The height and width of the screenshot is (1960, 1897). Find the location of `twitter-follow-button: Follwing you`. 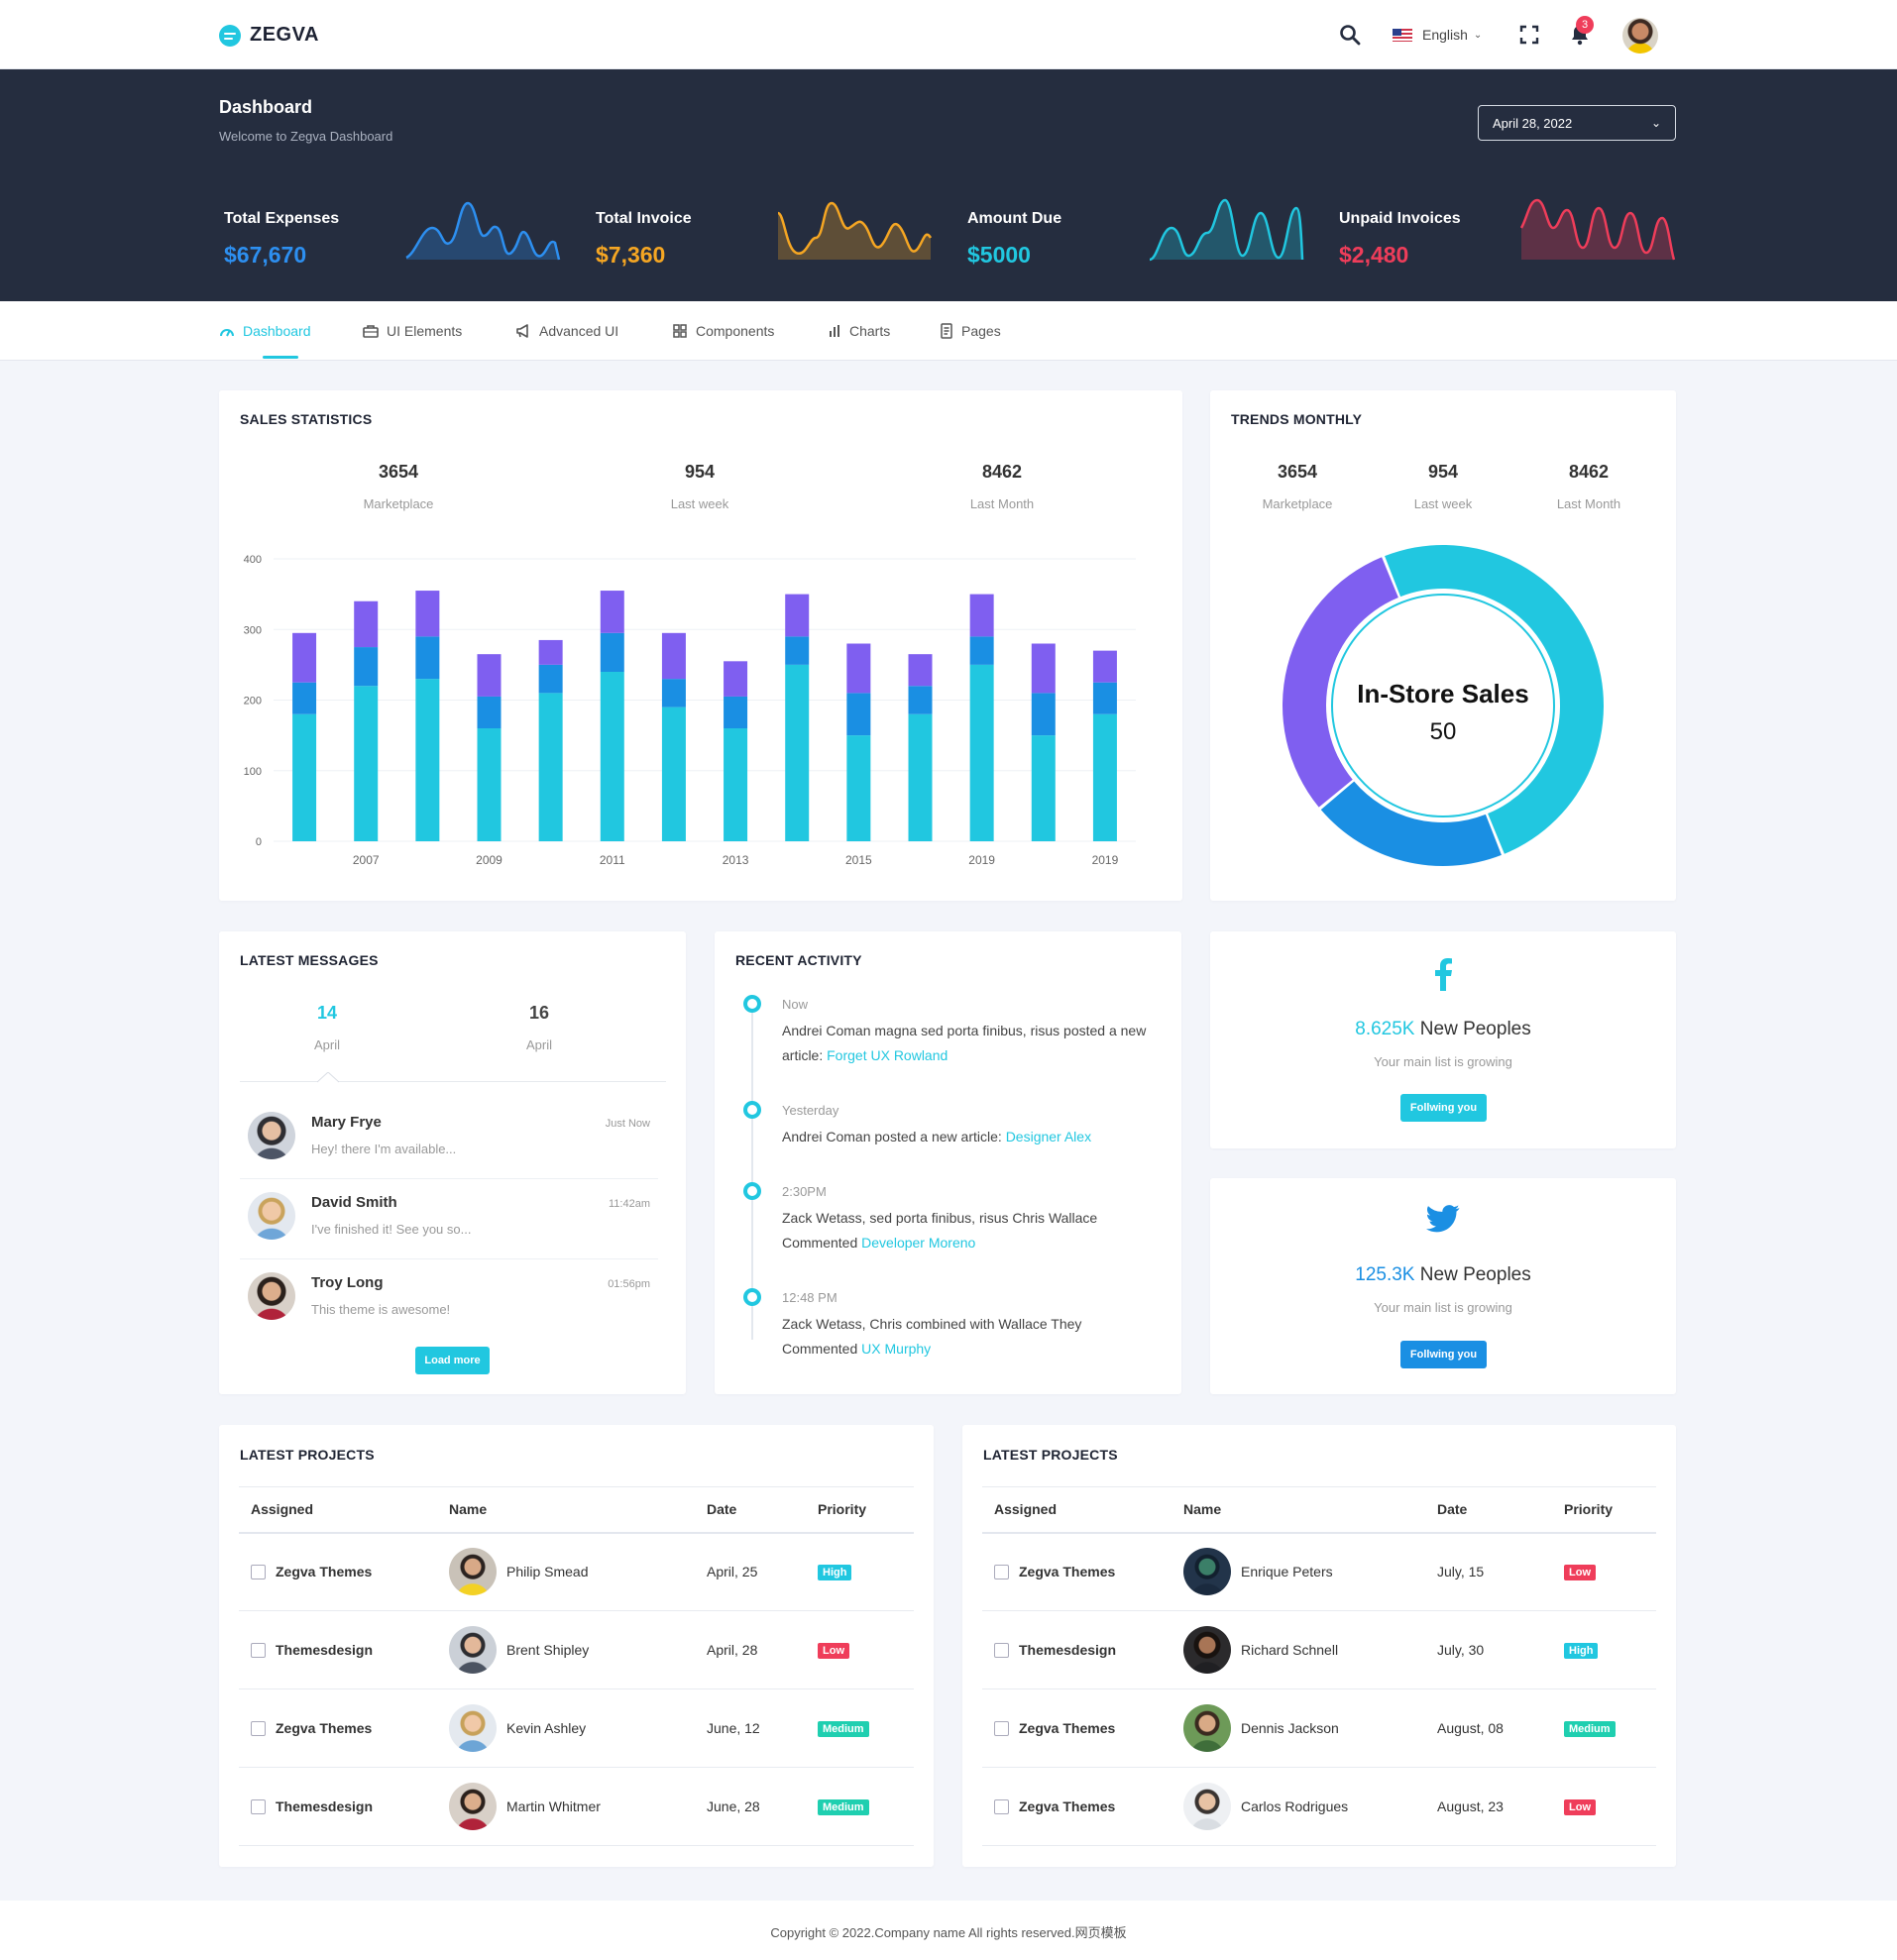

twitter-follow-button: Follwing you is located at coordinates (1444, 1354).